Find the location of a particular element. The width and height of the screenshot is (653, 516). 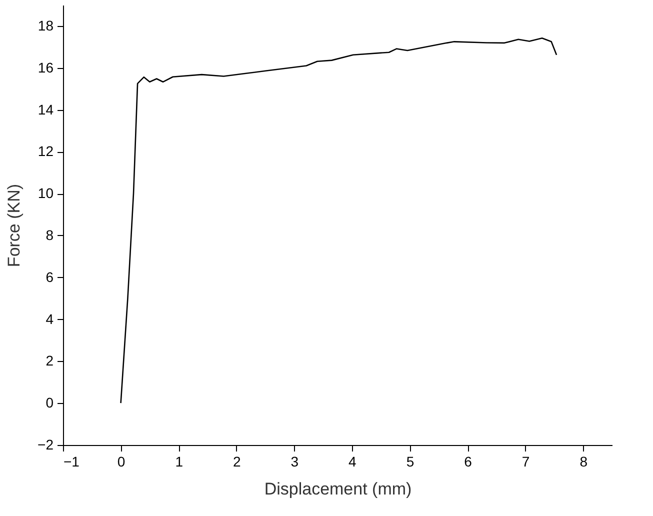

y-tick-label: 0 is located at coordinates (50, 402).